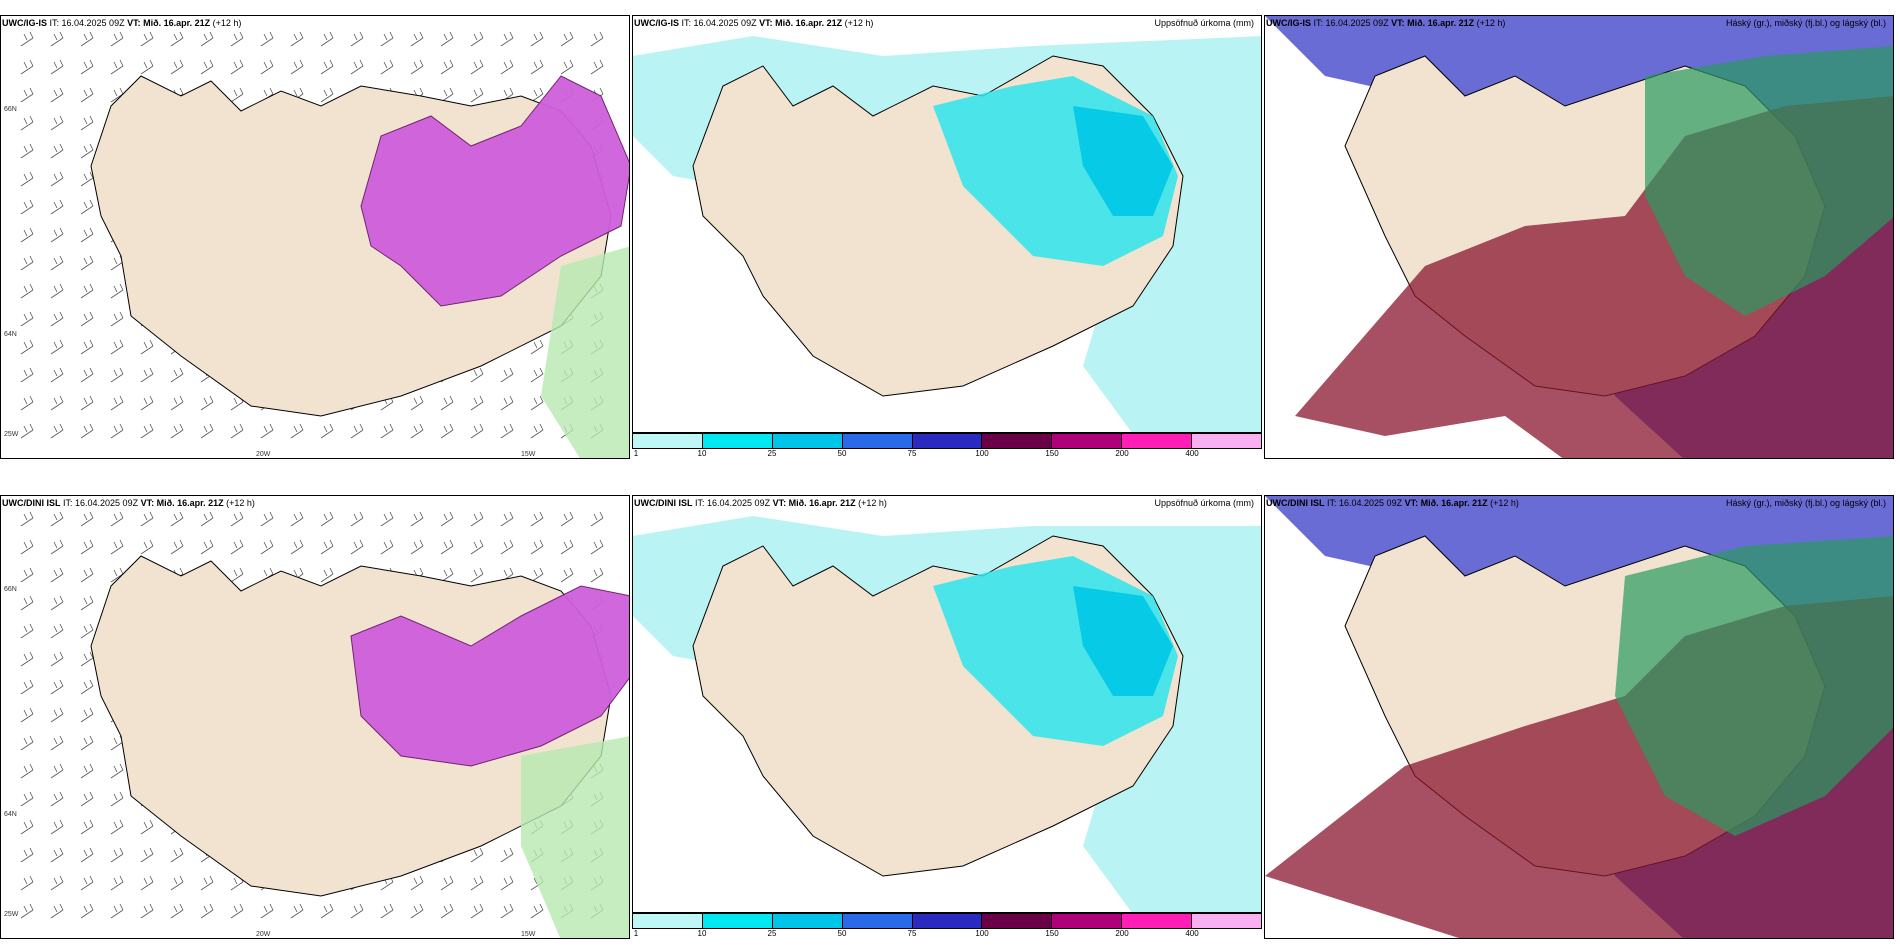  I want to click on precip-colorbar: 1 10 25 50 75 100 150 200 400, so click(947, 446).